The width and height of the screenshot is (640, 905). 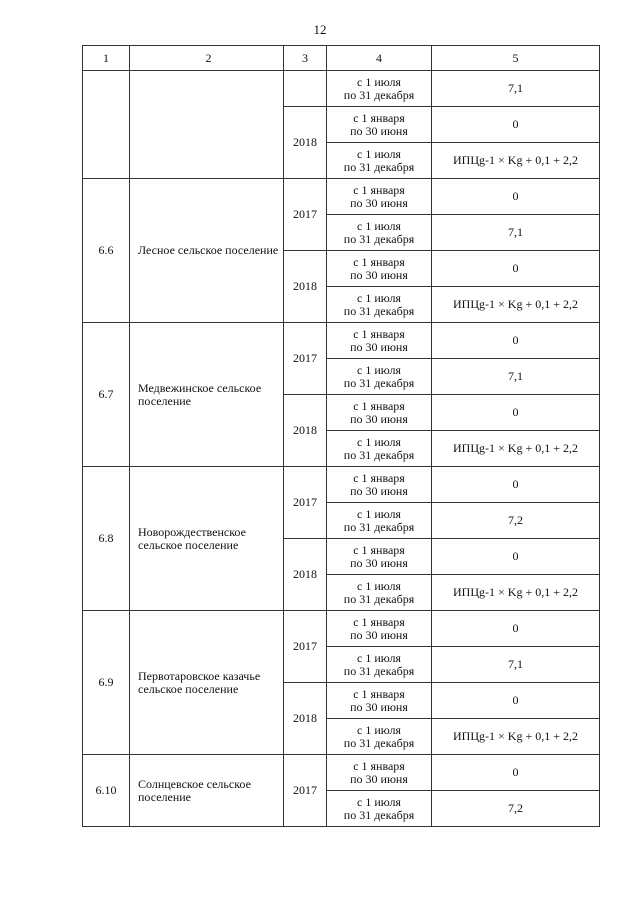 I want to click on item-number: 6.10, so click(x=106, y=790).